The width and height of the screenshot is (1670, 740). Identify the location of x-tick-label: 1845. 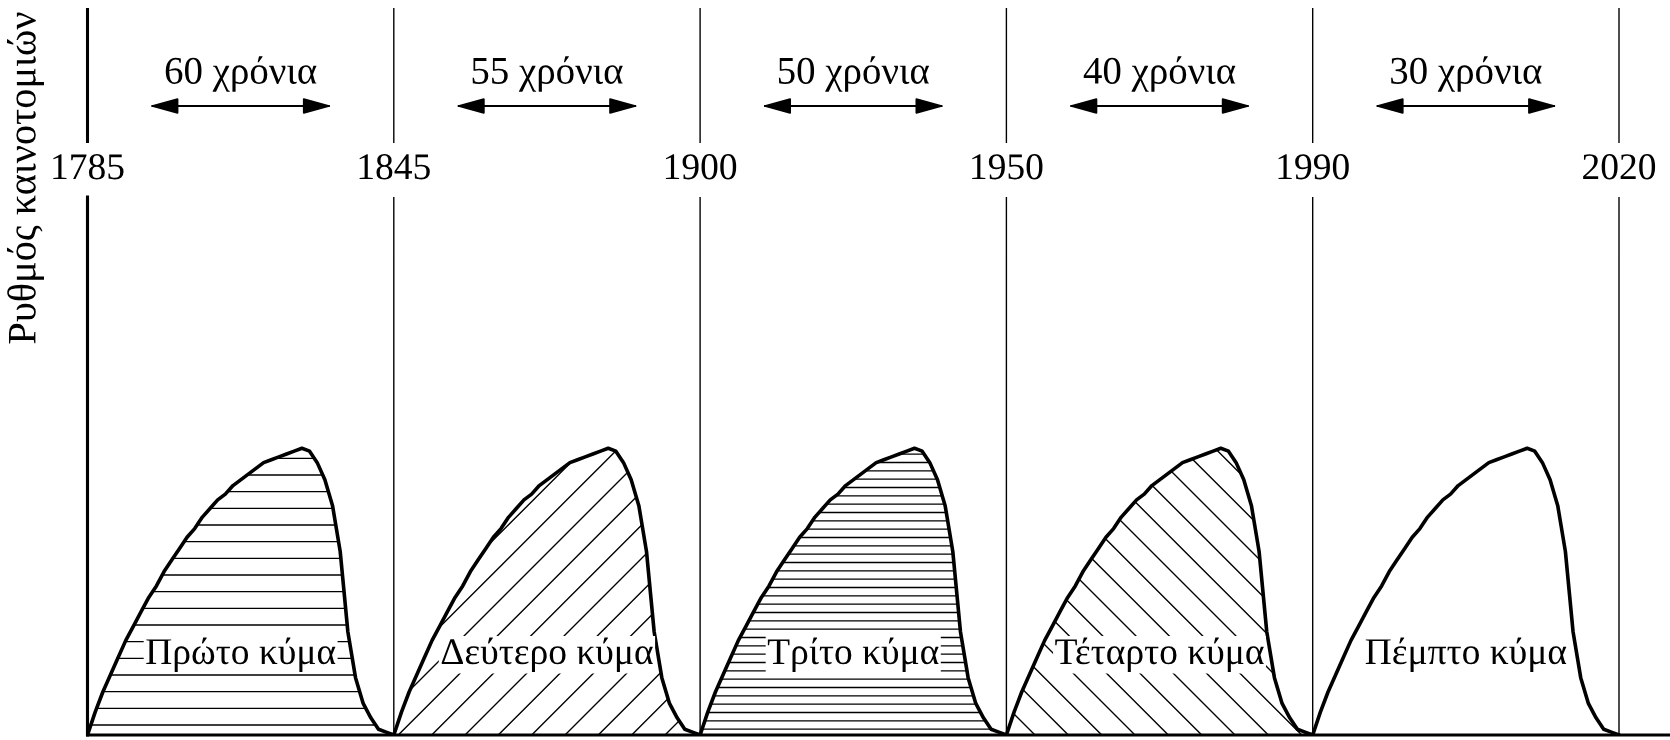
(394, 167).